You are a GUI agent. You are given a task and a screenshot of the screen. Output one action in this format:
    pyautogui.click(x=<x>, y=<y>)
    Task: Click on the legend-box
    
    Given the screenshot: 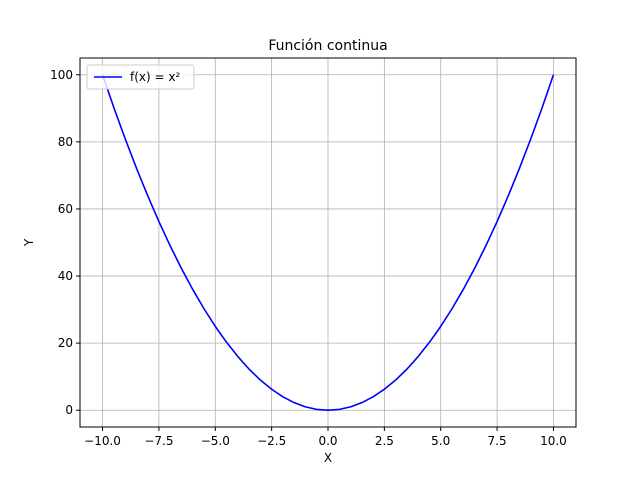 What is the action you would take?
    pyautogui.click(x=140, y=77)
    